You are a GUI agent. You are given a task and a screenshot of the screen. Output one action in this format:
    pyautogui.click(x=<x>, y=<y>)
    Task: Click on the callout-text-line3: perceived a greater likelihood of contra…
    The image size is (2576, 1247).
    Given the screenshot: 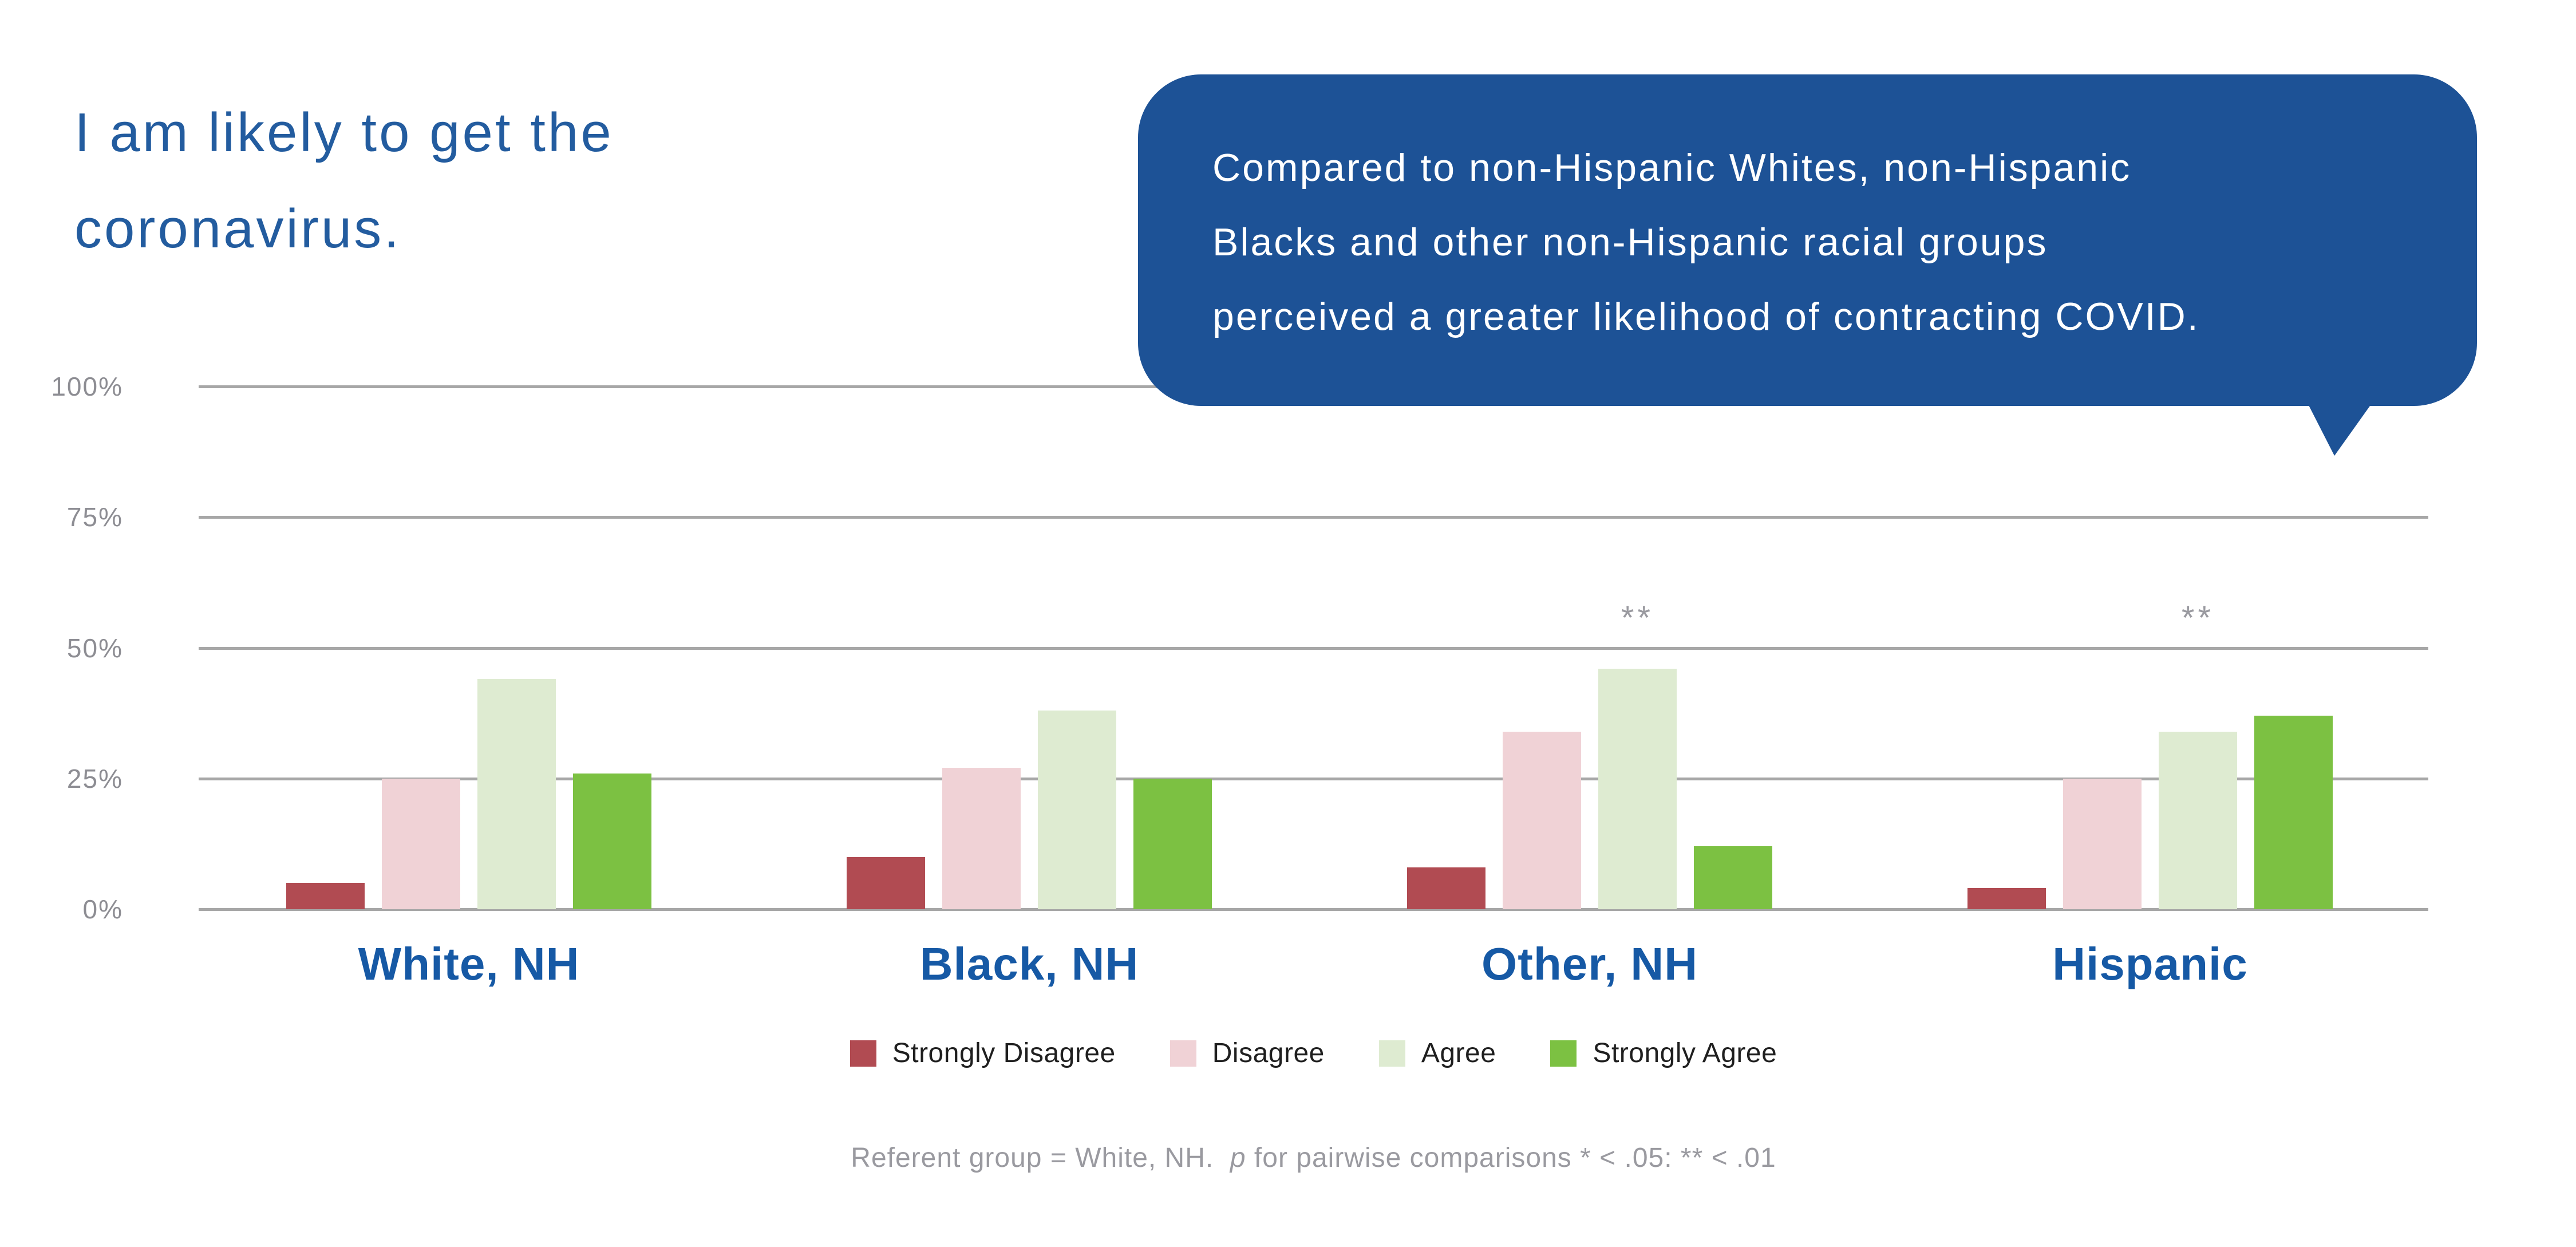 What is the action you would take?
    pyautogui.click(x=1706, y=316)
    